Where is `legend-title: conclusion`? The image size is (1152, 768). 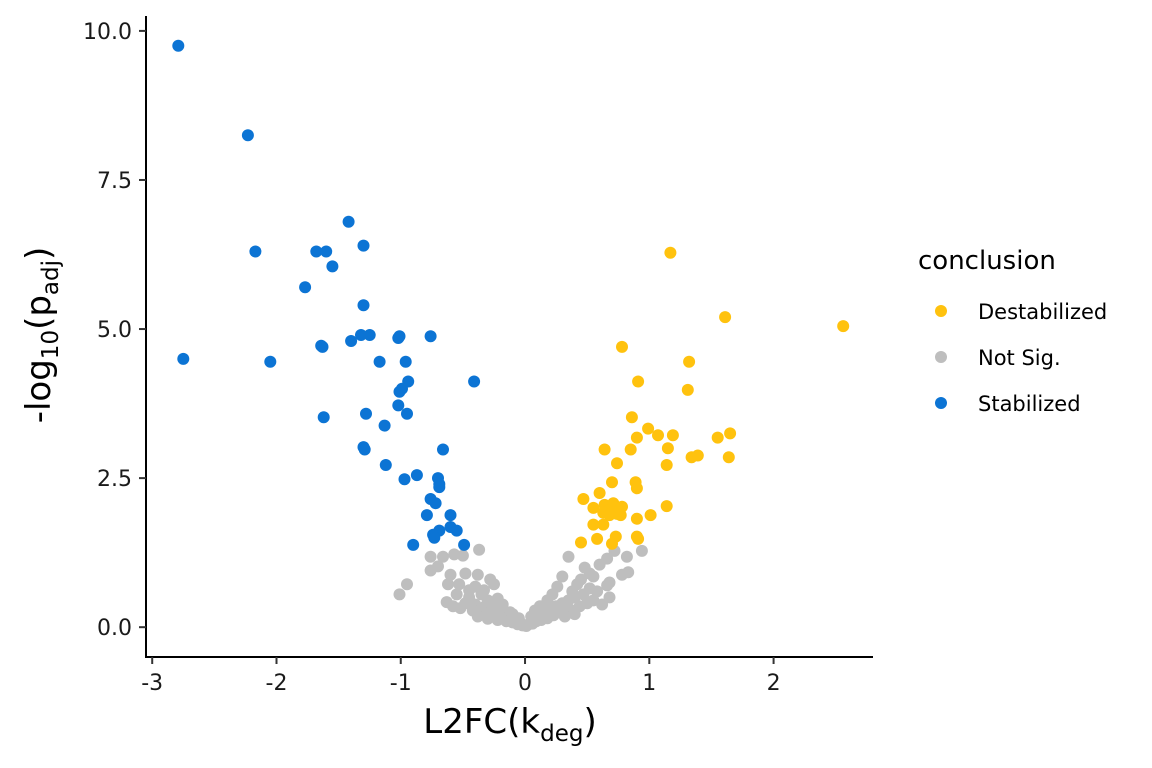 legend-title: conclusion is located at coordinates (987, 261).